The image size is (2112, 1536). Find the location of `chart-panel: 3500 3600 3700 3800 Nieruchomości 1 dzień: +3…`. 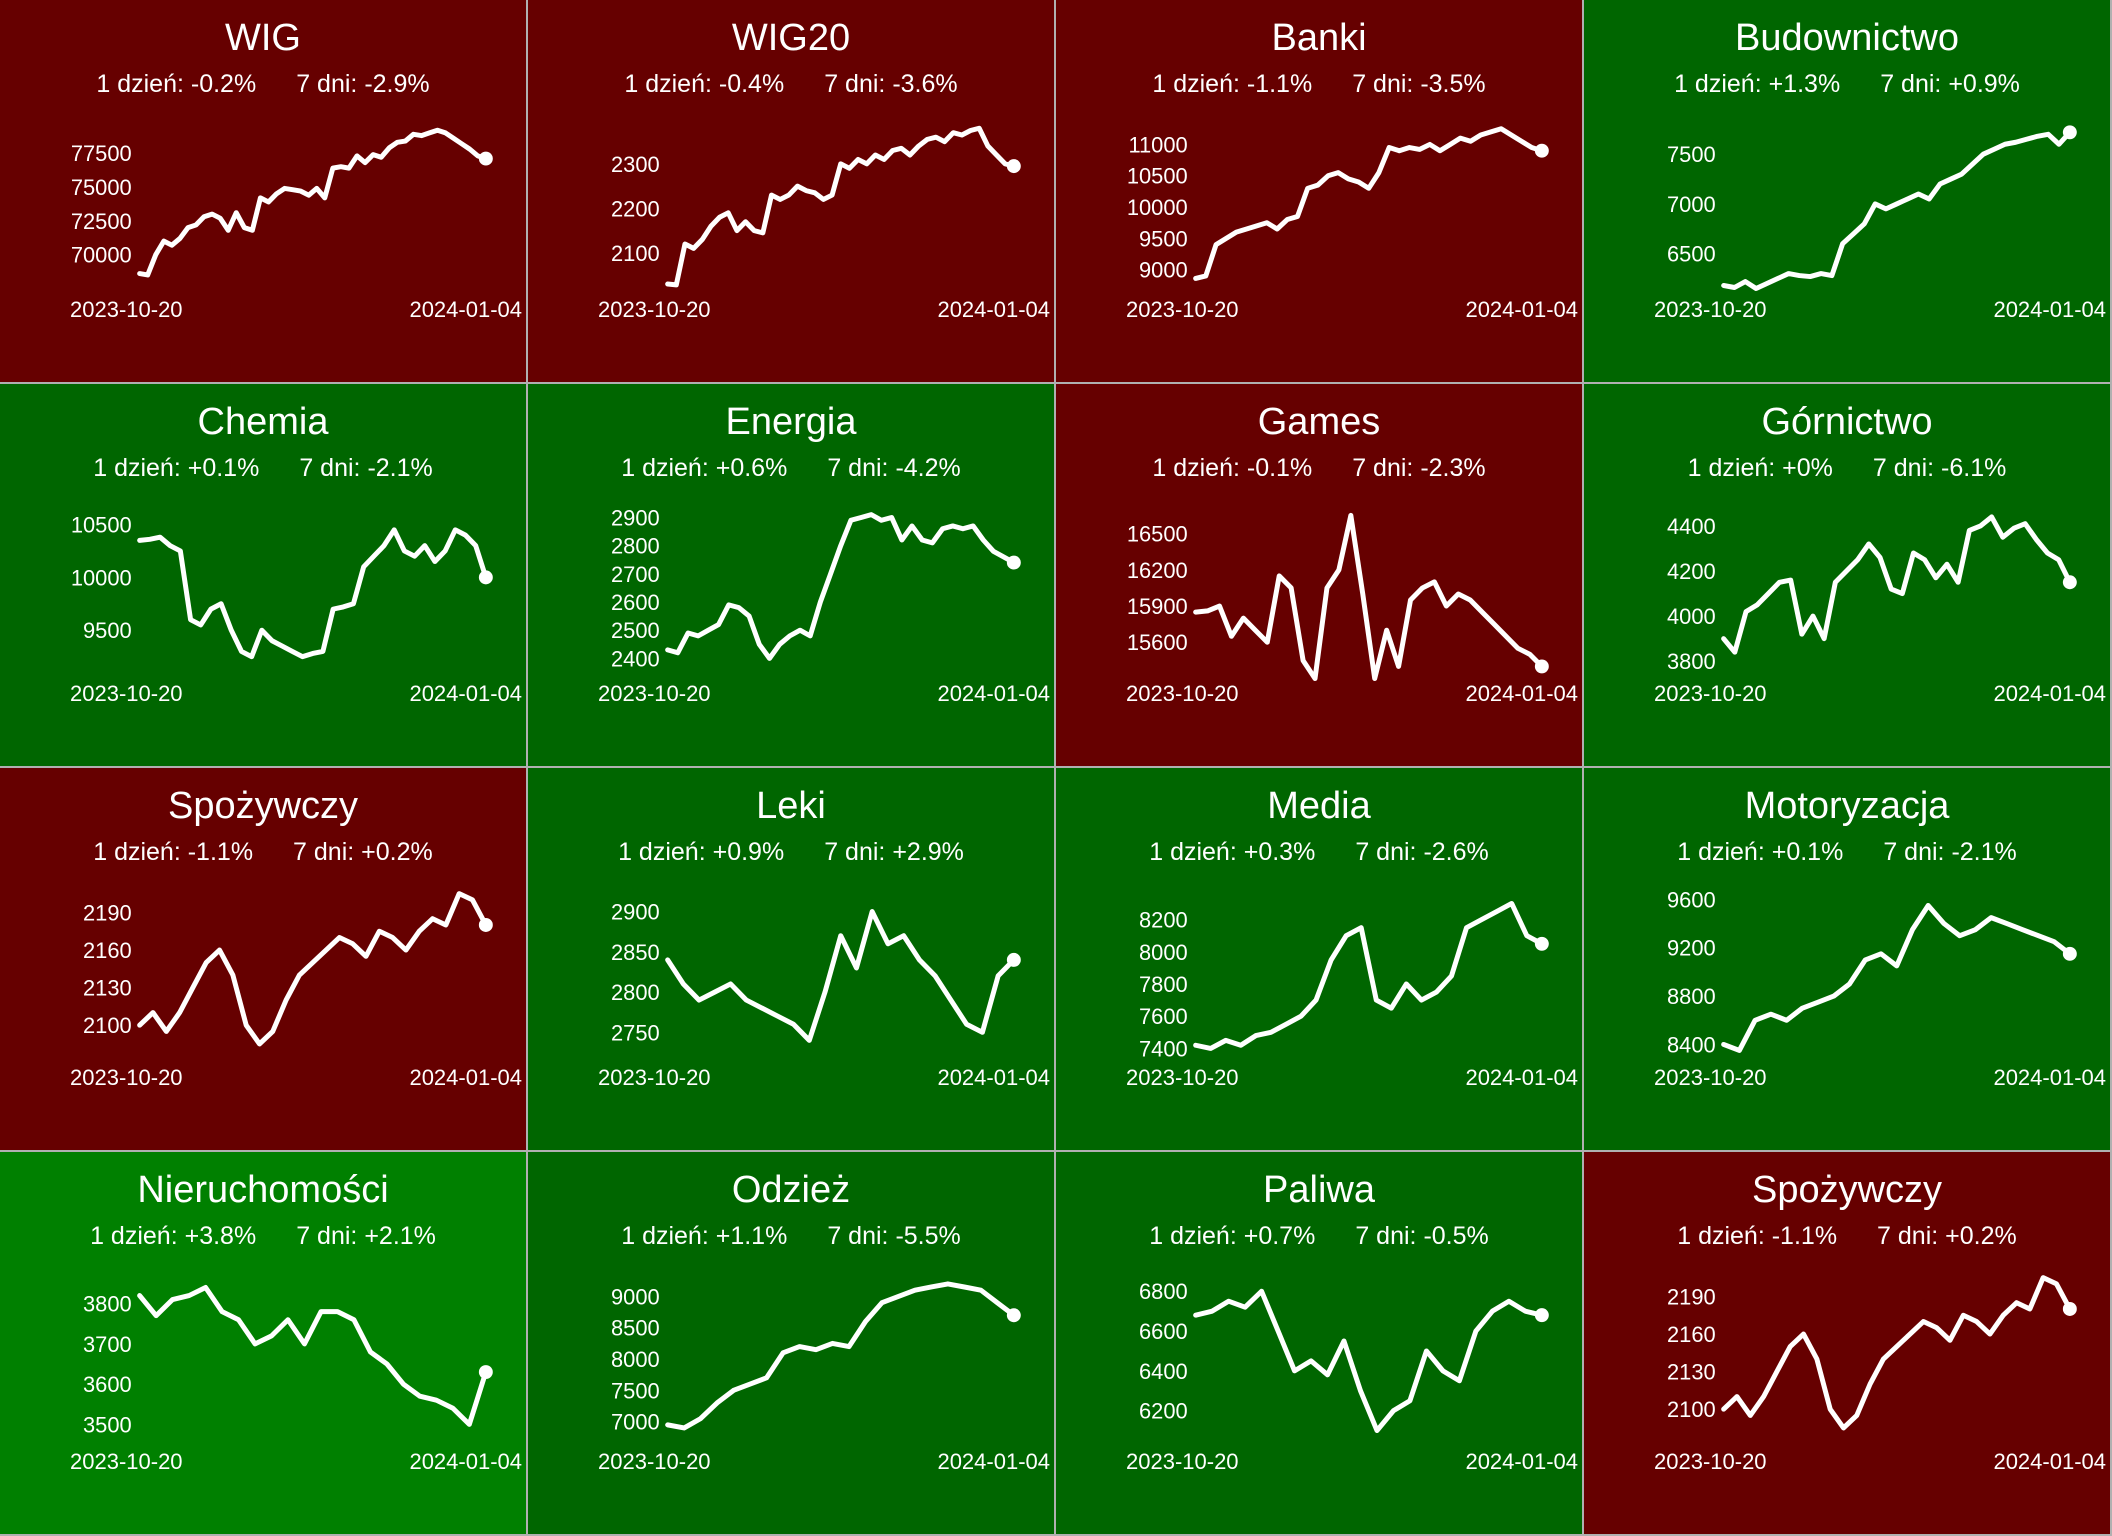

chart-panel: 3500 3600 3700 3800 Nieruchomości 1 dzień: +3… is located at coordinates (264, 1344).